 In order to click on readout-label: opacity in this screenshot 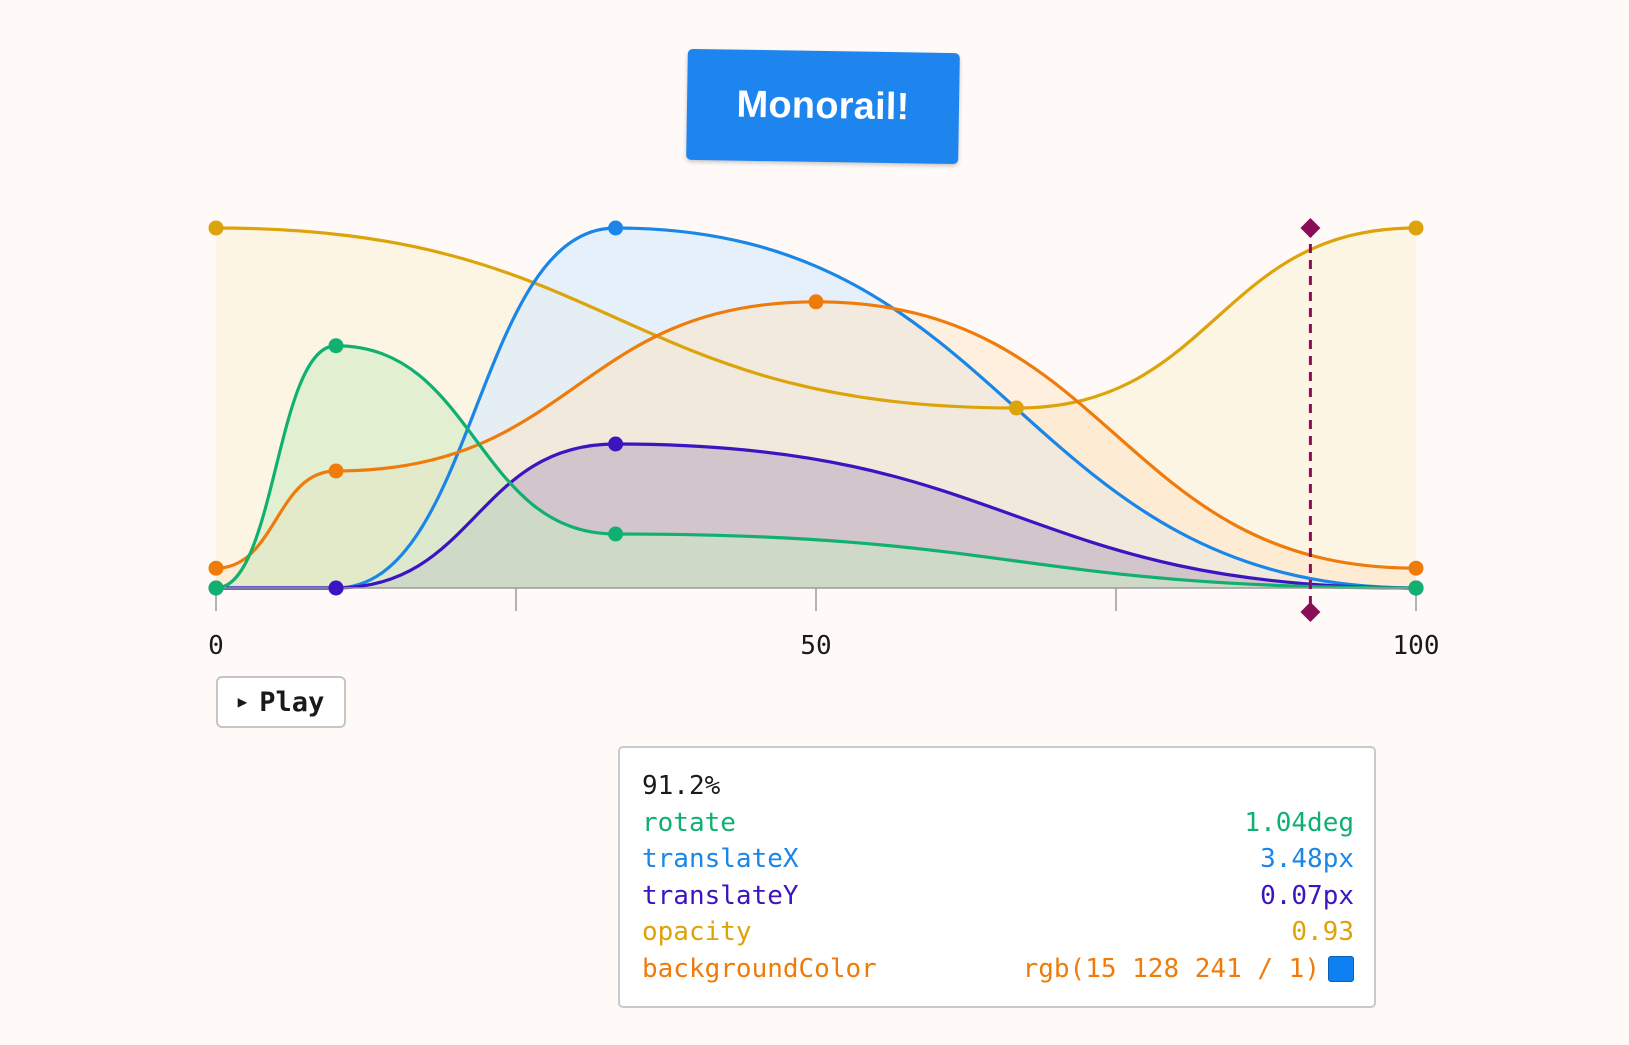, I will do `click(697, 932)`.